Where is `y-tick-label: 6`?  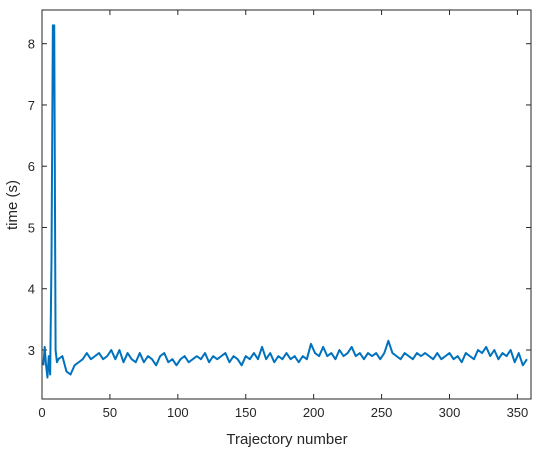
y-tick-label: 6 is located at coordinates (31, 166).